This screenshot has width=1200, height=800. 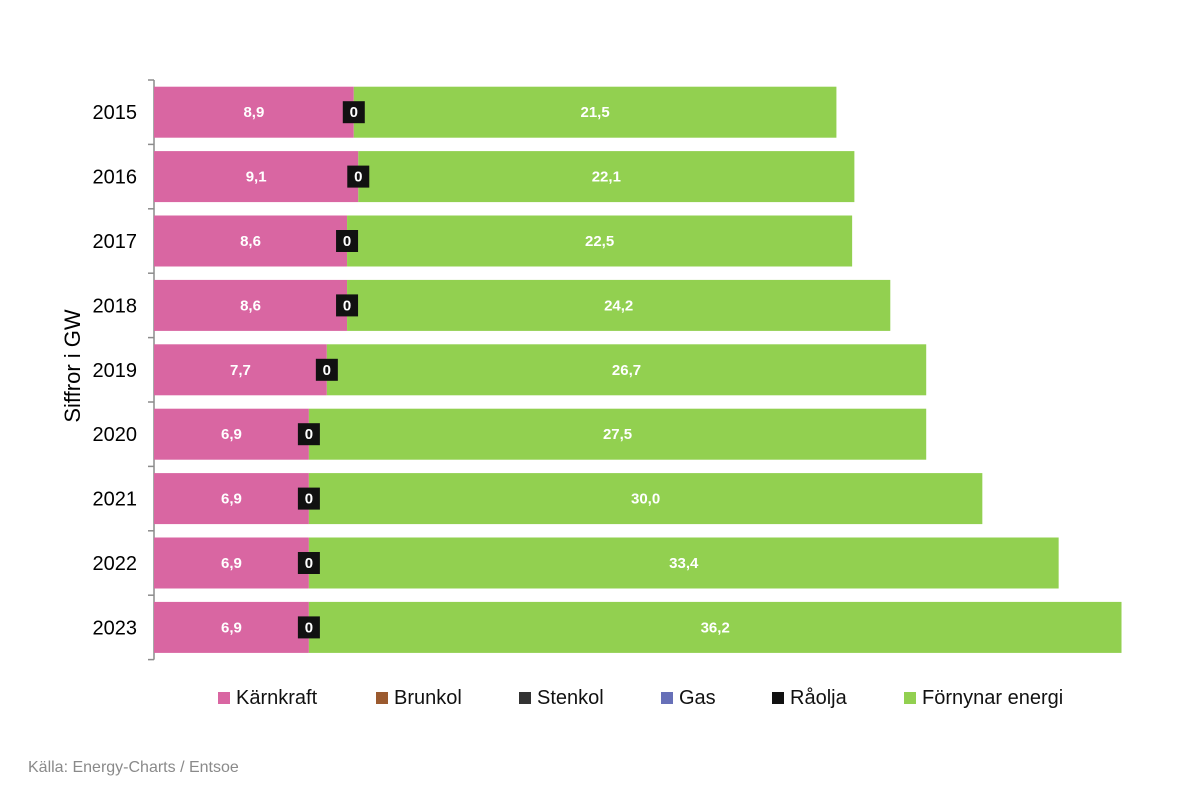 I want to click on data-label-fornybar-energi: 22,1, so click(x=606, y=177).